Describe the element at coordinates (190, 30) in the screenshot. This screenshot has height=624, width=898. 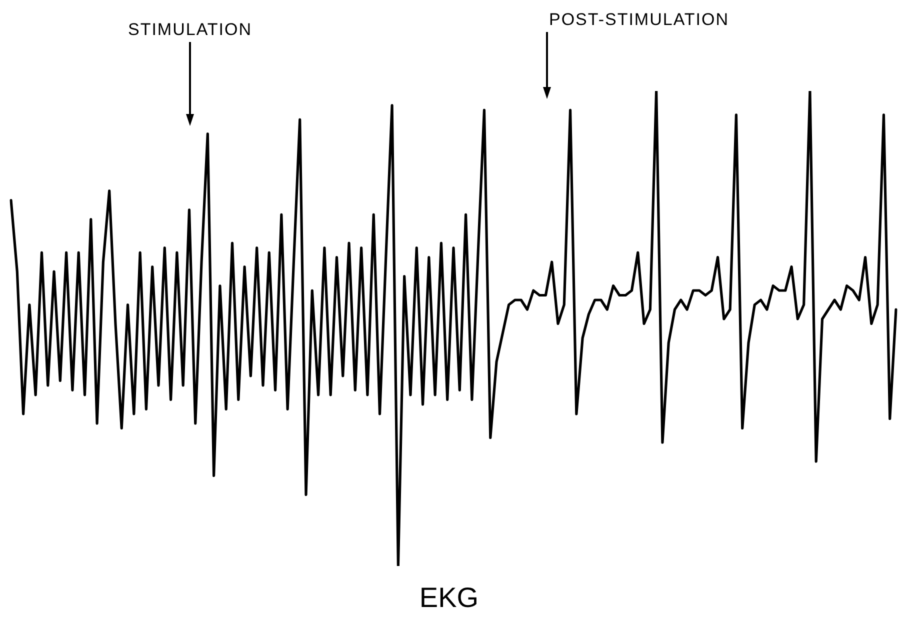
I see `text: STIMULATION` at that location.